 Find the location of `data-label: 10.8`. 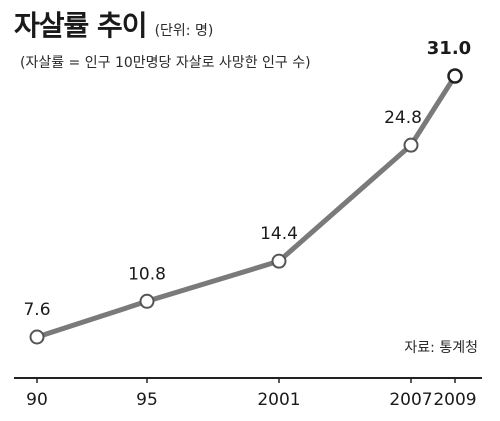

data-label: 10.8 is located at coordinates (147, 274).